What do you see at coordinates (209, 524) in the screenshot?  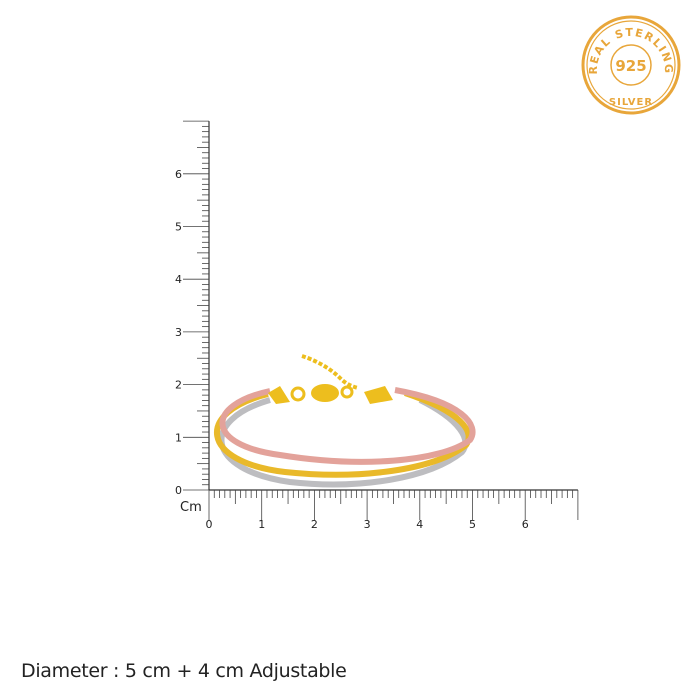 I see `x-tick-label: 0` at bounding box center [209, 524].